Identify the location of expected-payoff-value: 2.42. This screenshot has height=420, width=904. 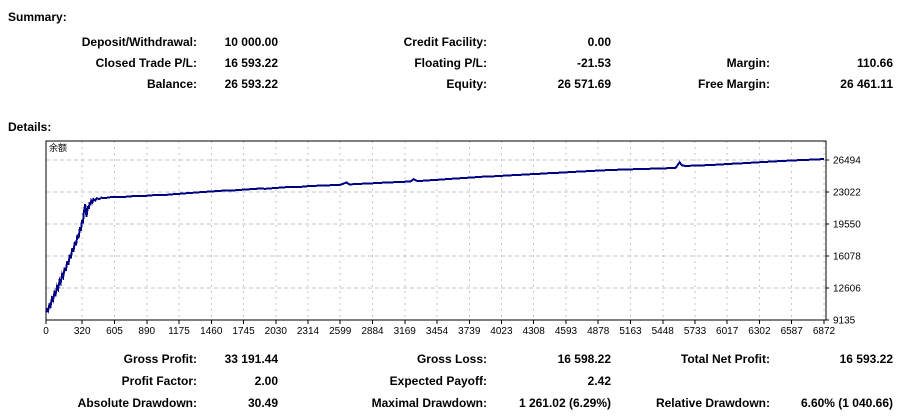
(599, 381).